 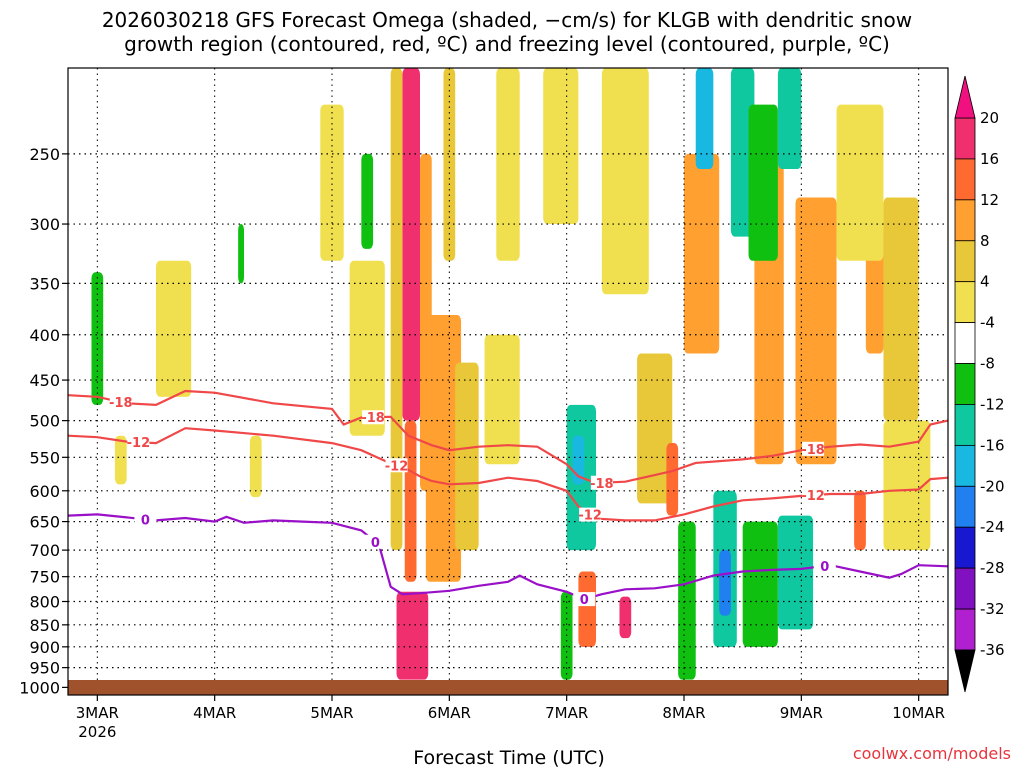 I want to click on colorbar-top-arrow, so click(x=965, y=97).